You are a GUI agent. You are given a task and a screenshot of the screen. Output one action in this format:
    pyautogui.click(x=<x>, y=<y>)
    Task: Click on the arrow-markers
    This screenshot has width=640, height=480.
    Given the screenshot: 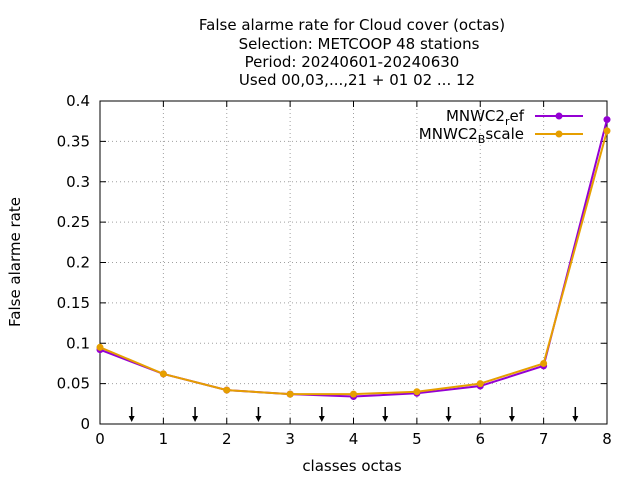 What is the action you would take?
    pyautogui.click(x=353, y=414)
    